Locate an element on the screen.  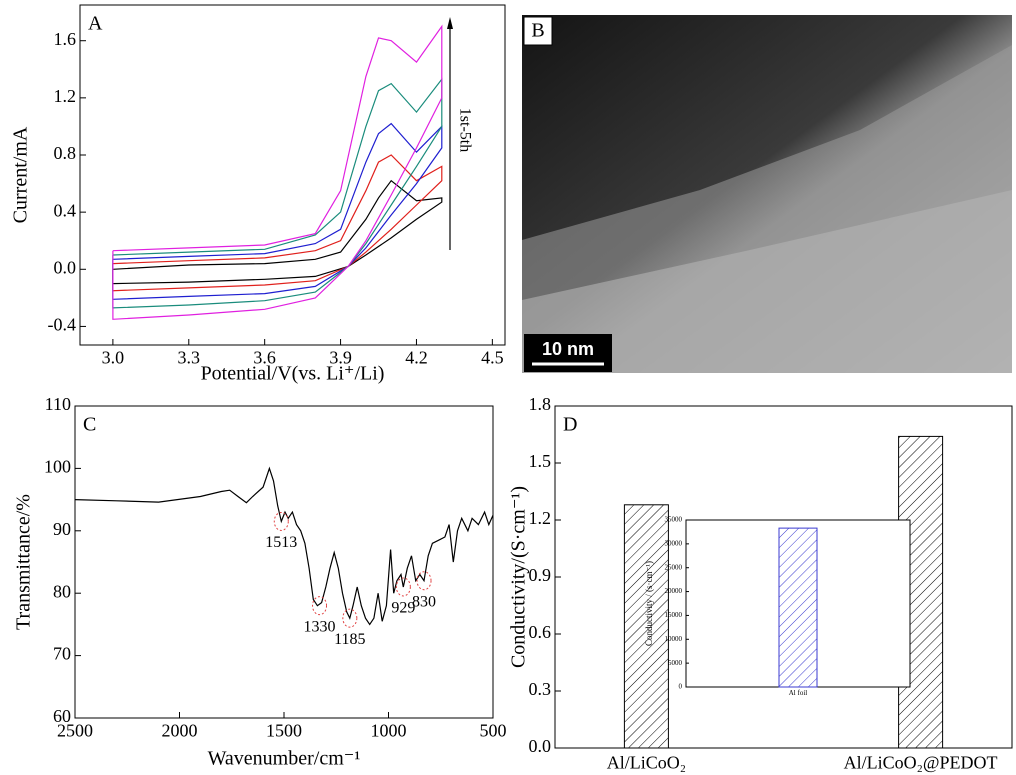
x-tick-label: 2500 is located at coordinates (75, 731).